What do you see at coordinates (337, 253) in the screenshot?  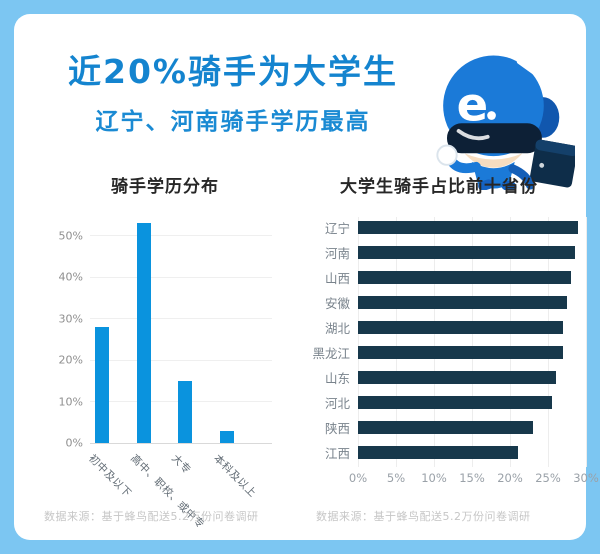 I see `province-label: 河南` at bounding box center [337, 253].